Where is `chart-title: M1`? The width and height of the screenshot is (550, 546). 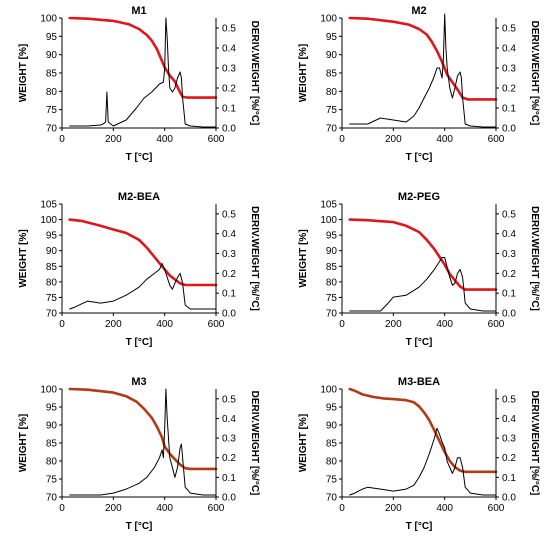 chart-title: M1 is located at coordinates (138, 11).